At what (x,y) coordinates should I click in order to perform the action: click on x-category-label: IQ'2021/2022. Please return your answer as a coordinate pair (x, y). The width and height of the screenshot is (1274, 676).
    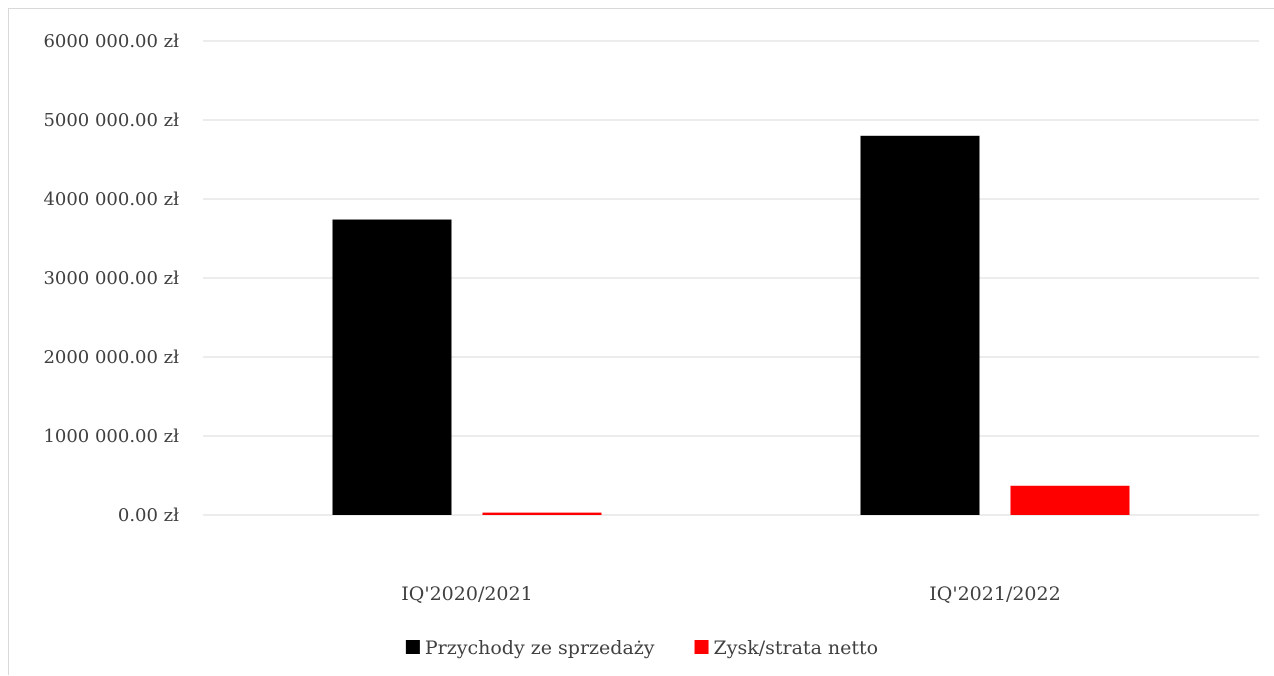
    Looking at the image, I should click on (994, 594).